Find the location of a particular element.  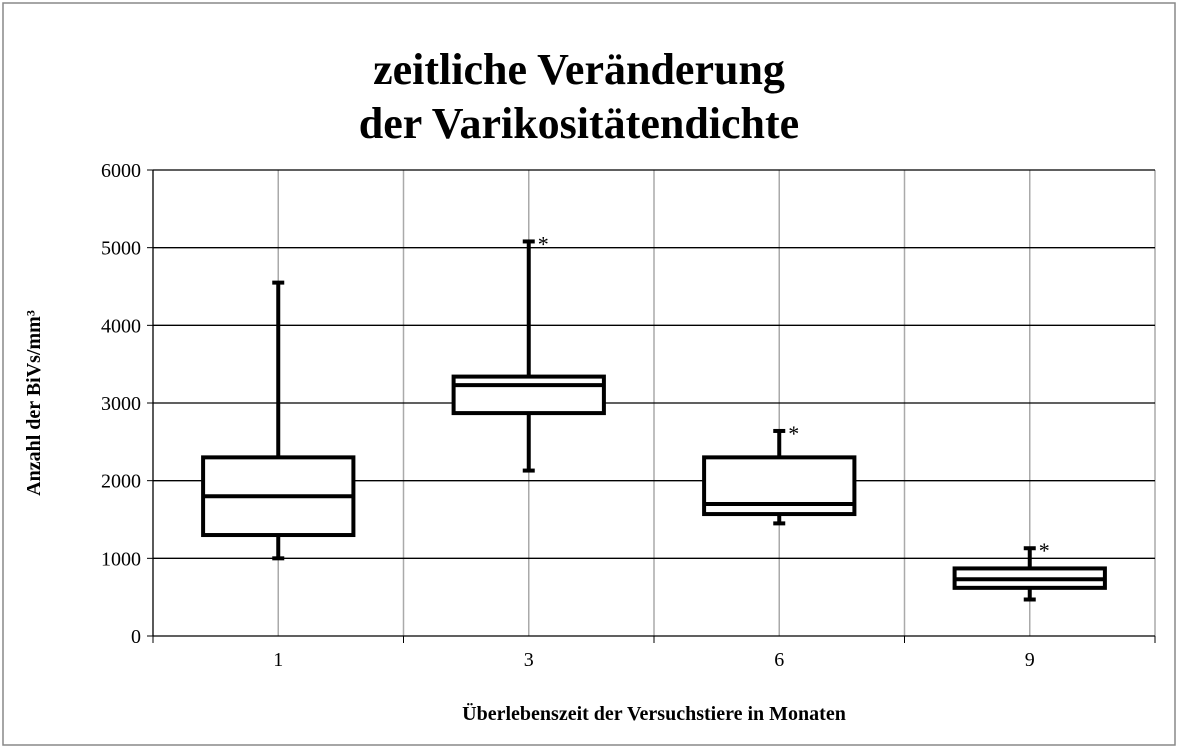

y-tick-label: 2000 is located at coordinates (121, 482).